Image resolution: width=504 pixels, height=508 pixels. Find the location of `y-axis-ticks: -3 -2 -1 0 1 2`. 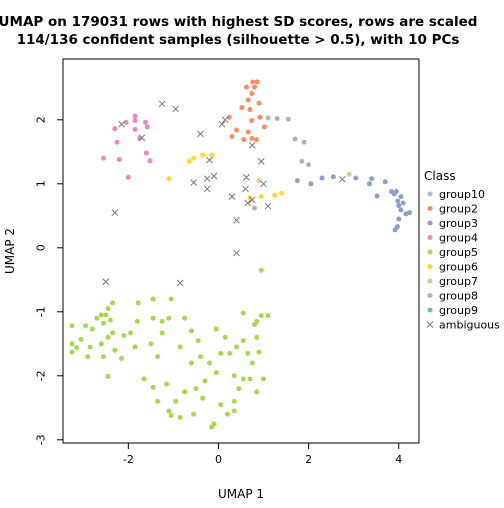

y-axis-ticks: -3 -2 -1 0 1 2 is located at coordinates (49, 280).